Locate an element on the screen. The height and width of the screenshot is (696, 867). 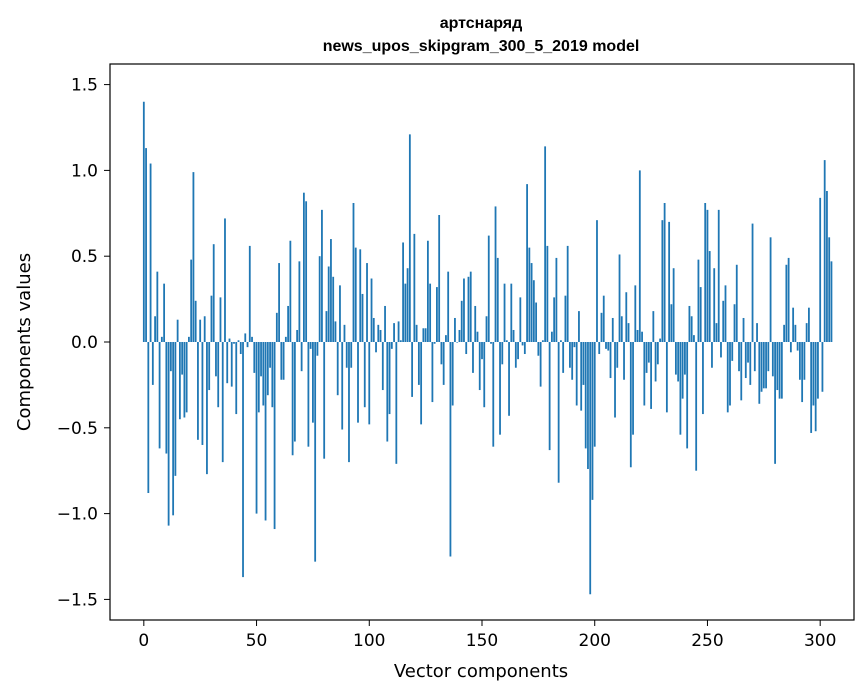
x-axis-ticks: 0 50 100 150 200 250 300 is located at coordinates (487, 635).